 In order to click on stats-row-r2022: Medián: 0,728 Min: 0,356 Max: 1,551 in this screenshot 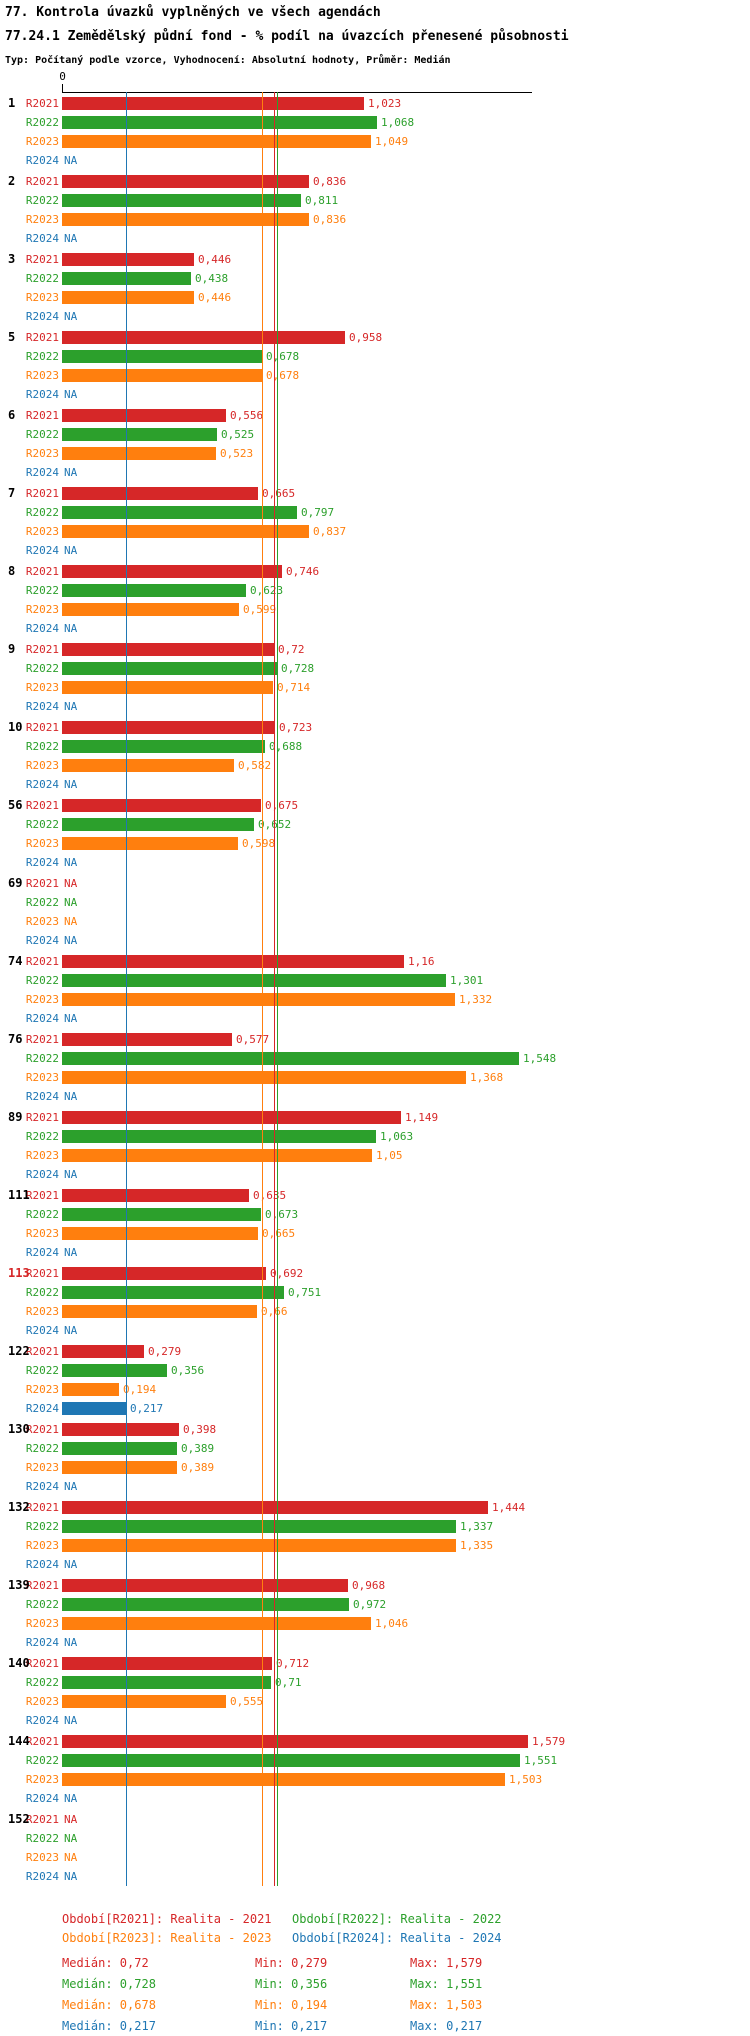, I will do `click(375, 1987)`.